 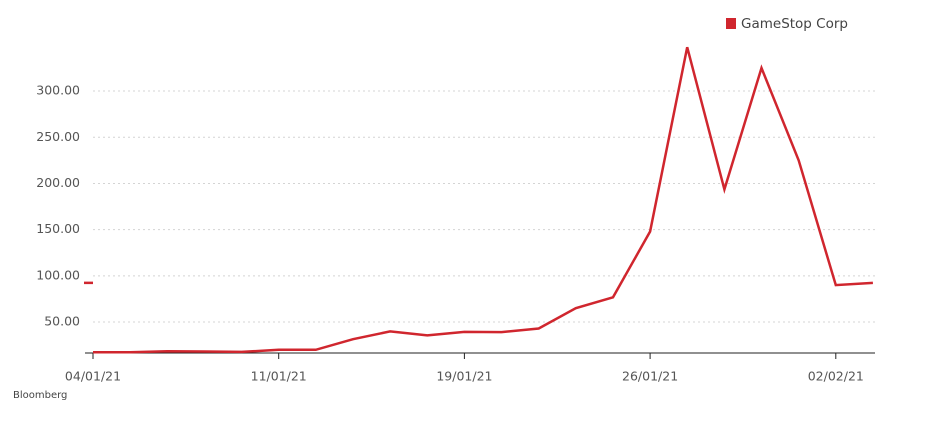 I want to click on x-tick-label: 26/01/21, so click(x=650, y=376).